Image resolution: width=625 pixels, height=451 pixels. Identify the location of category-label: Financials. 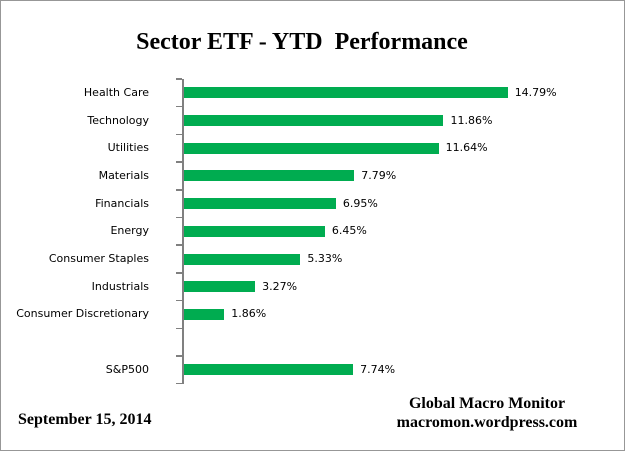
(122, 203).